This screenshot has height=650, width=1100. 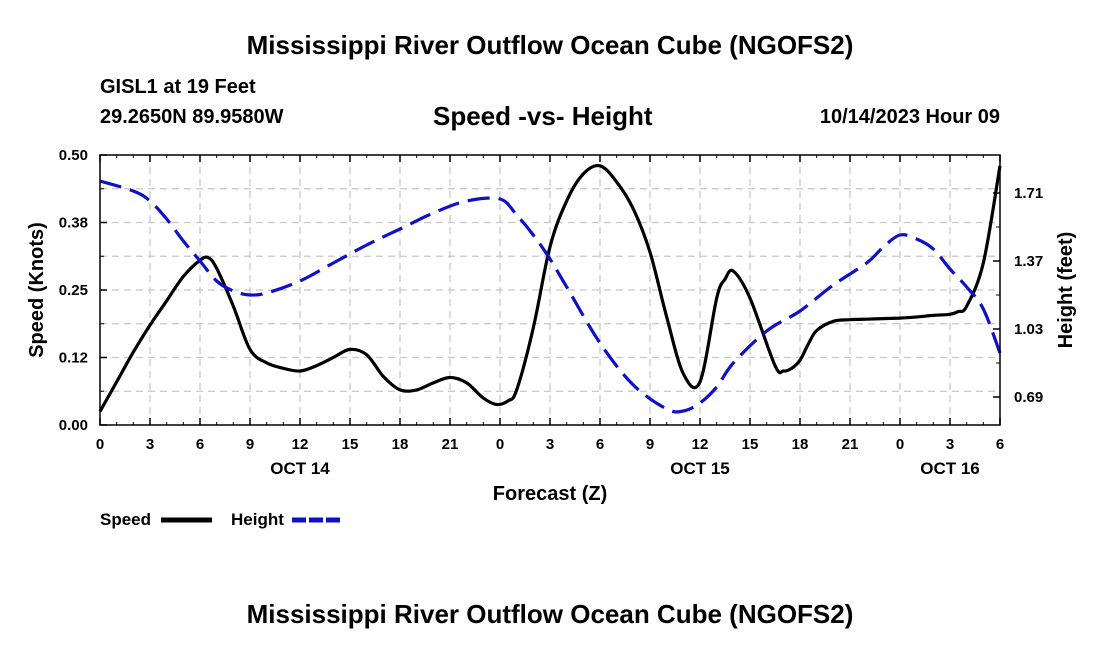 What do you see at coordinates (73, 155) in the screenshot?
I see `y-tick-label: 0.50` at bounding box center [73, 155].